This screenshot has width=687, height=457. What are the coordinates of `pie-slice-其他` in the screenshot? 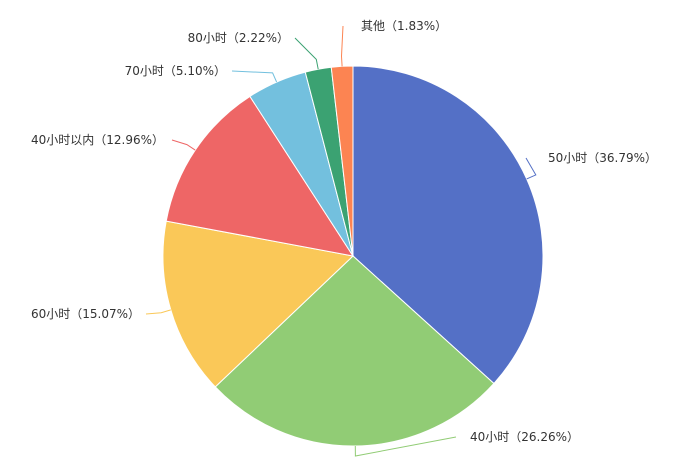 It's located at (342, 161).